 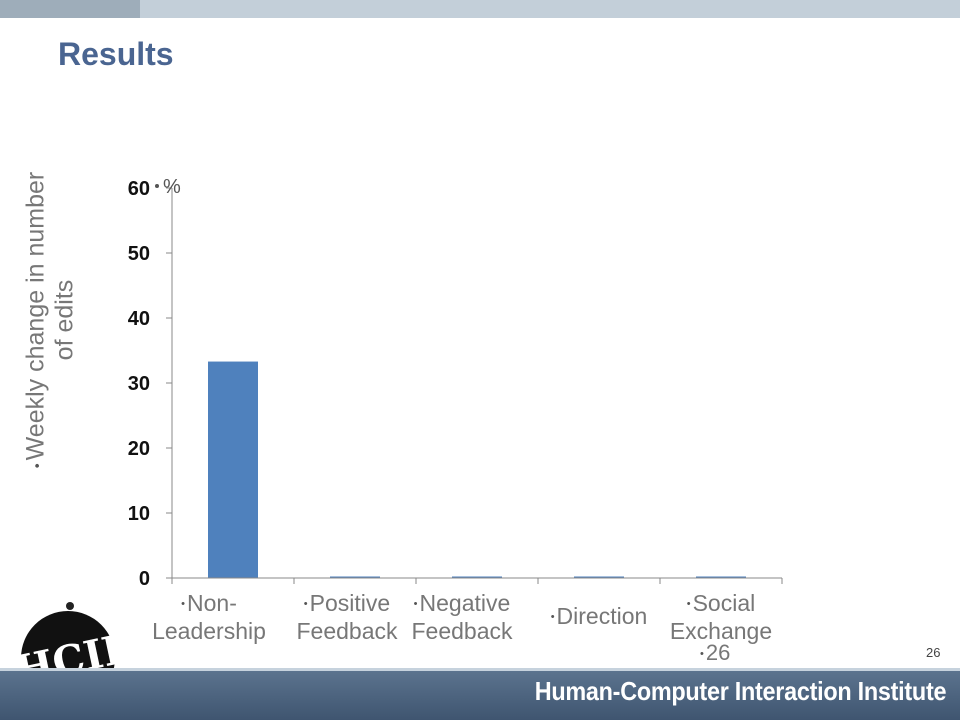 What do you see at coordinates (933, 652) in the screenshot?
I see `page-number: 26` at bounding box center [933, 652].